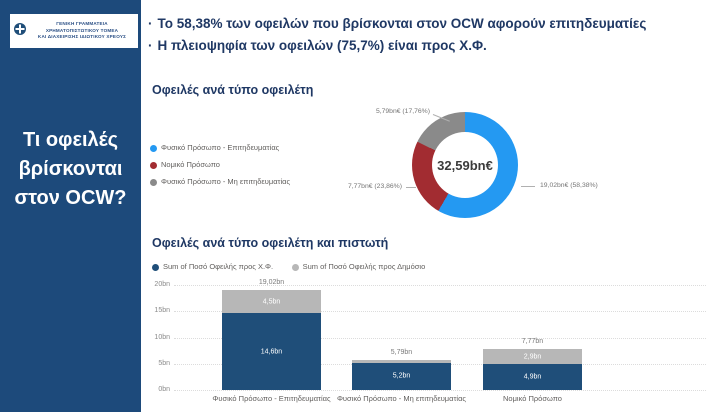  What do you see at coordinates (162, 284) in the screenshot?
I see `y-axis-tick: 20bn` at bounding box center [162, 284].